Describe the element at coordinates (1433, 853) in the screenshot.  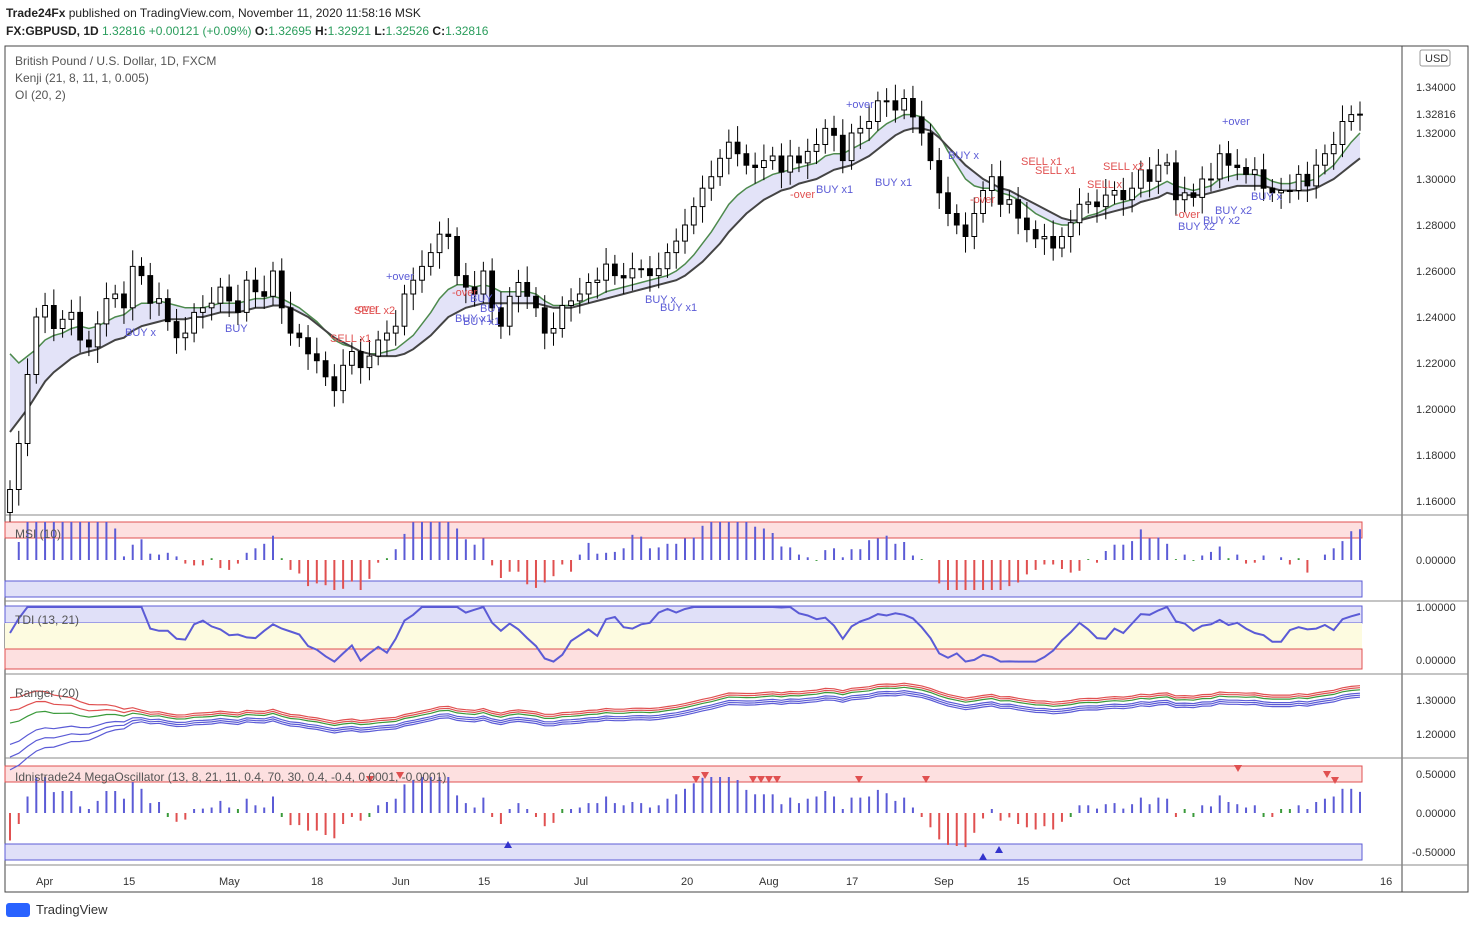
I see `y-tick: -0.50000` at that location.